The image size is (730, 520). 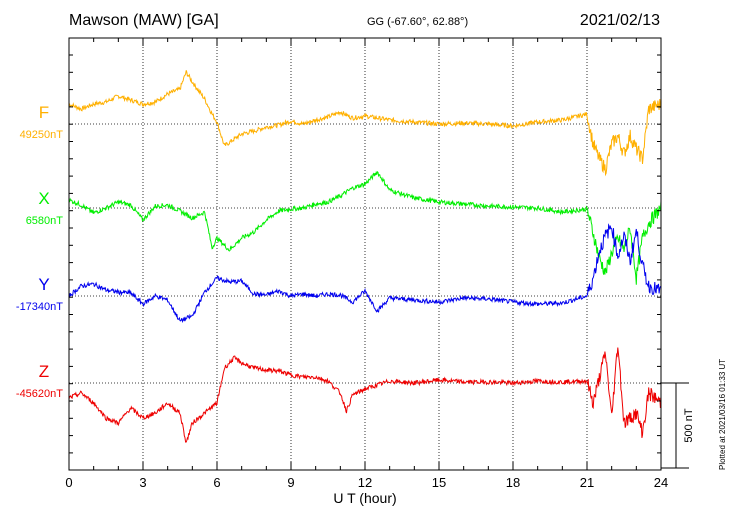 What do you see at coordinates (216, 482) in the screenshot?
I see `x-tick-label: 6` at bounding box center [216, 482].